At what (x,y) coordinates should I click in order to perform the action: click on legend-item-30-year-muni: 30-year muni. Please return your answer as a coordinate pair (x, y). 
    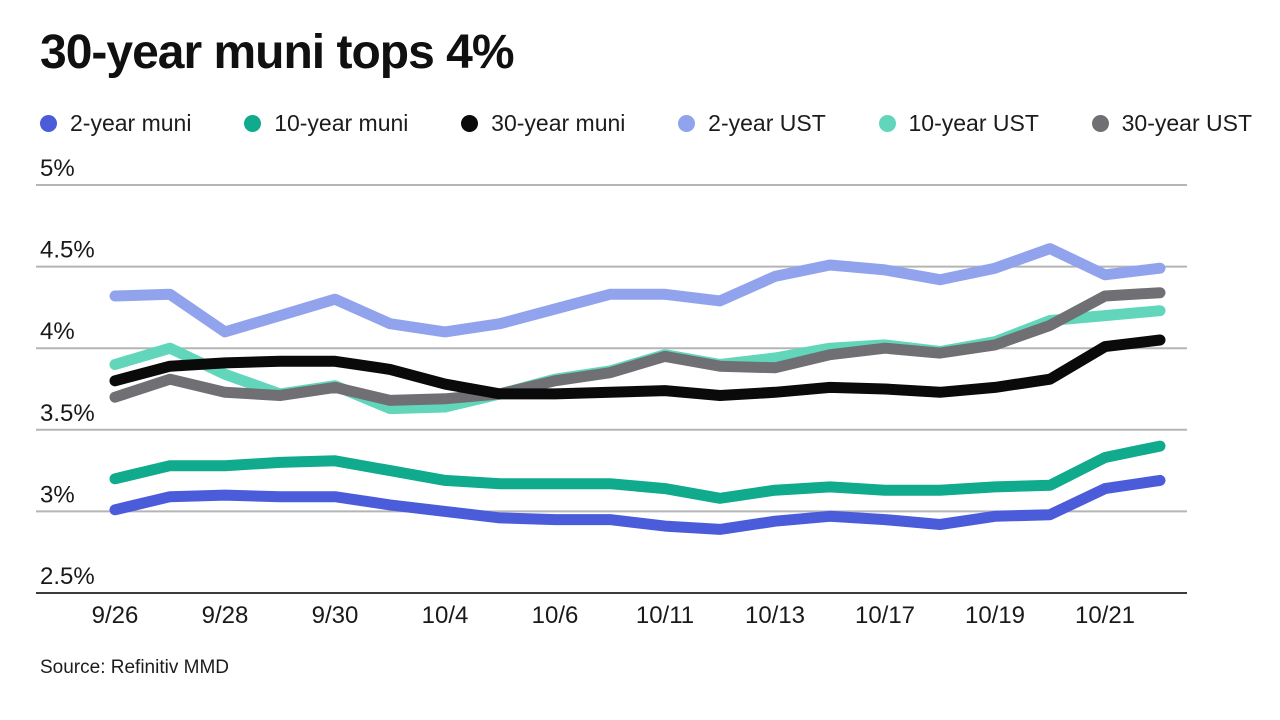
    Looking at the image, I should click on (543, 123).